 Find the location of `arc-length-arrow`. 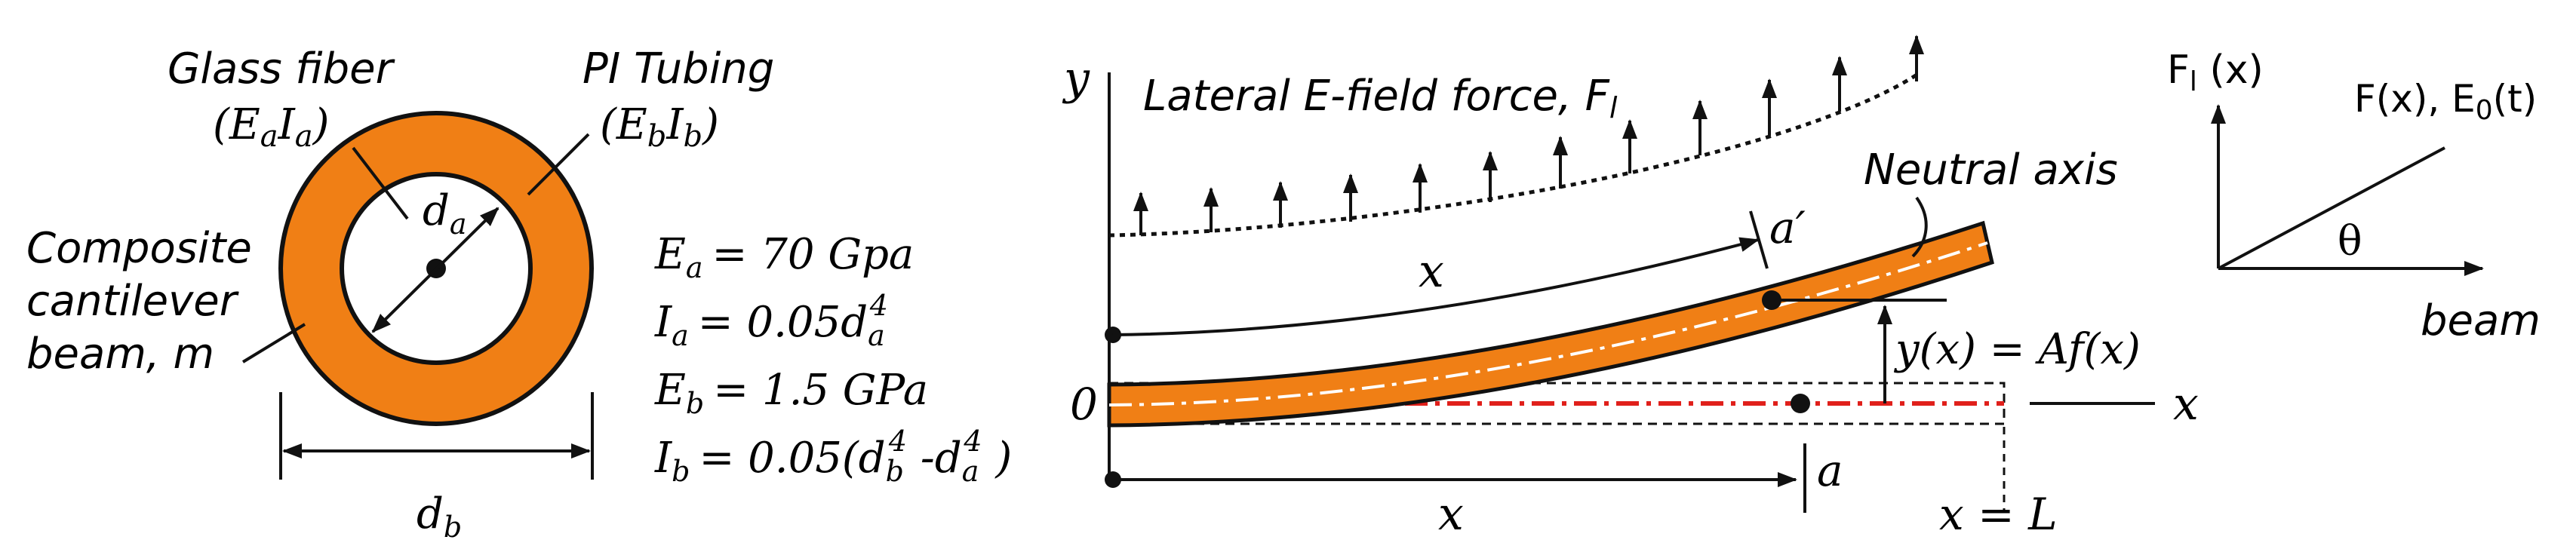

arc-length-arrow is located at coordinates (1436, 286).